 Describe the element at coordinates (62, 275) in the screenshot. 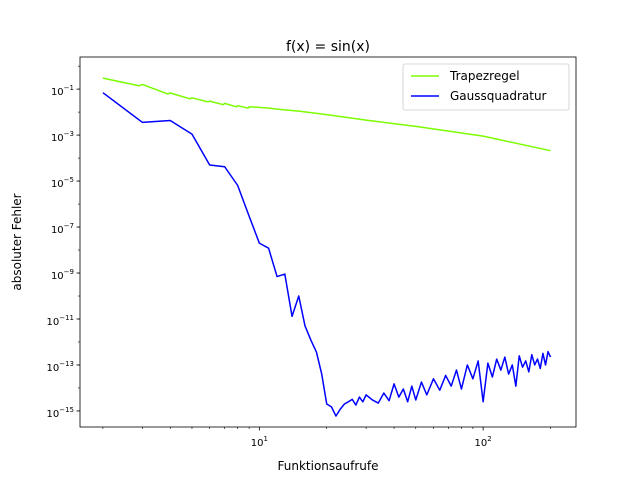

I see `y-tick-label: 10⁻⁹` at that location.